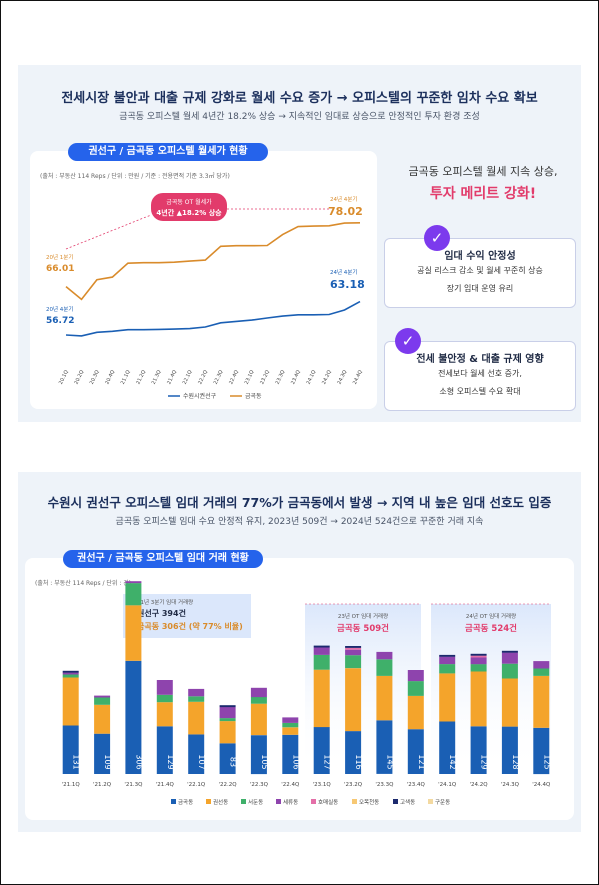 This screenshot has width=599, height=885. I want to click on x-tick-label: 24.4Q, so click(358, 377).